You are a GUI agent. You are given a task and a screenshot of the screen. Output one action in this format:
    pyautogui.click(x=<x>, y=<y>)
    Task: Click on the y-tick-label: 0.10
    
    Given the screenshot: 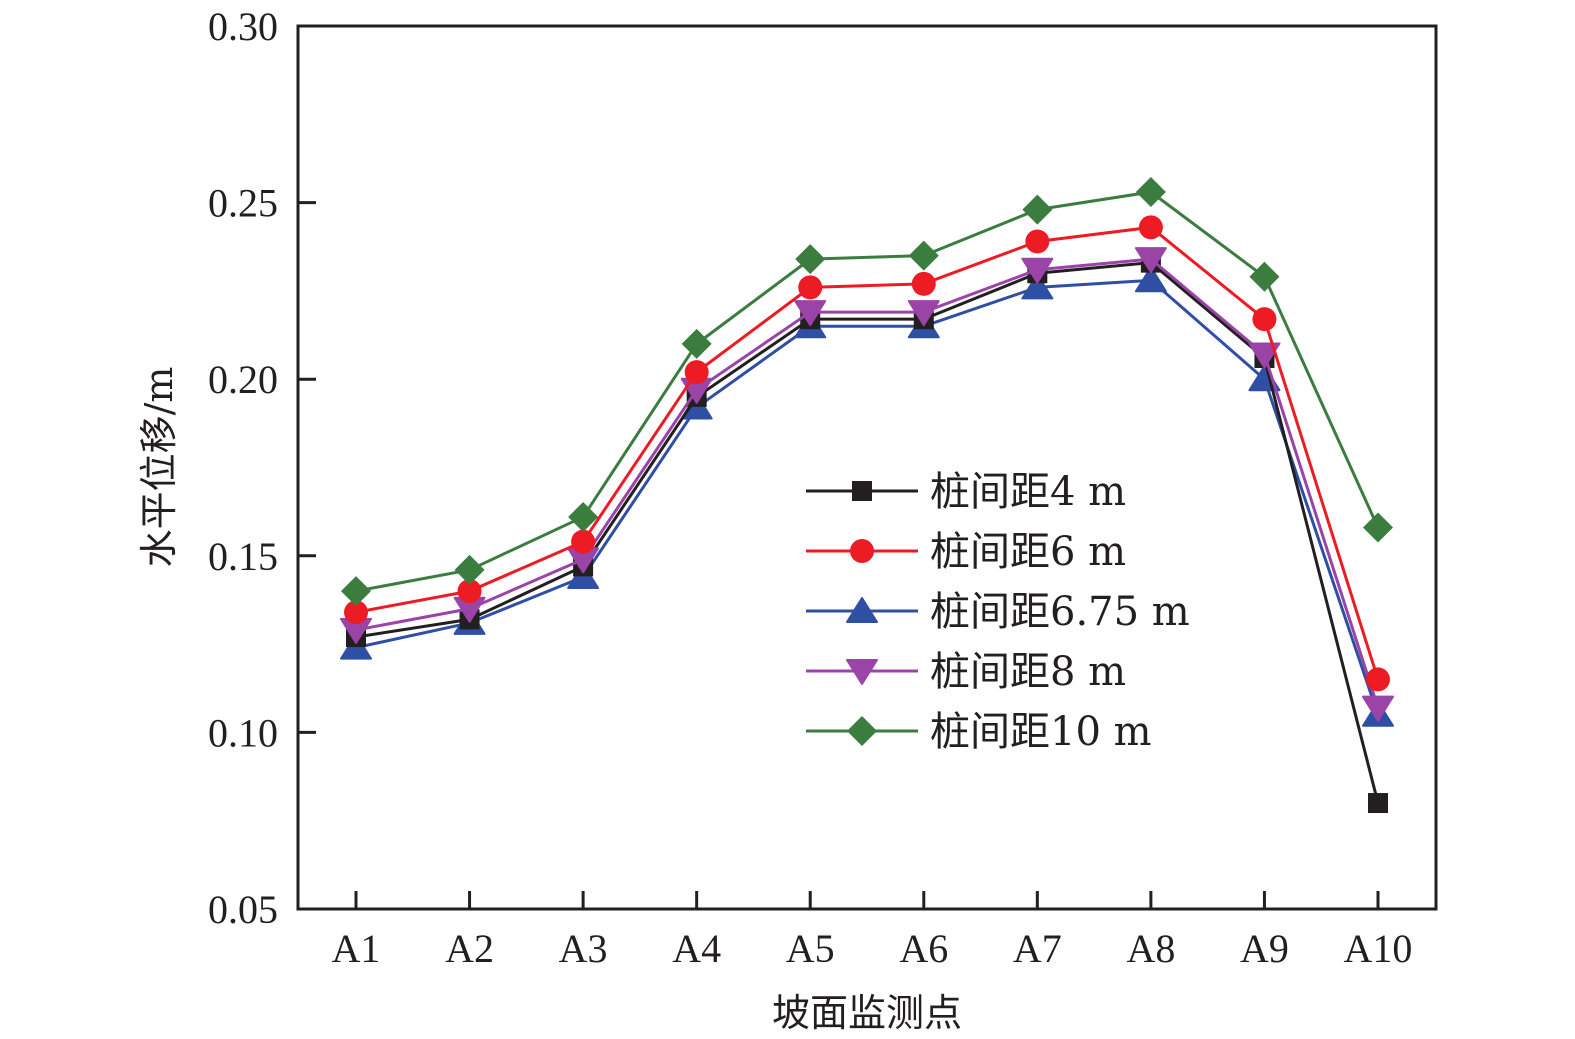 What is the action you would take?
    pyautogui.click(x=243, y=732)
    